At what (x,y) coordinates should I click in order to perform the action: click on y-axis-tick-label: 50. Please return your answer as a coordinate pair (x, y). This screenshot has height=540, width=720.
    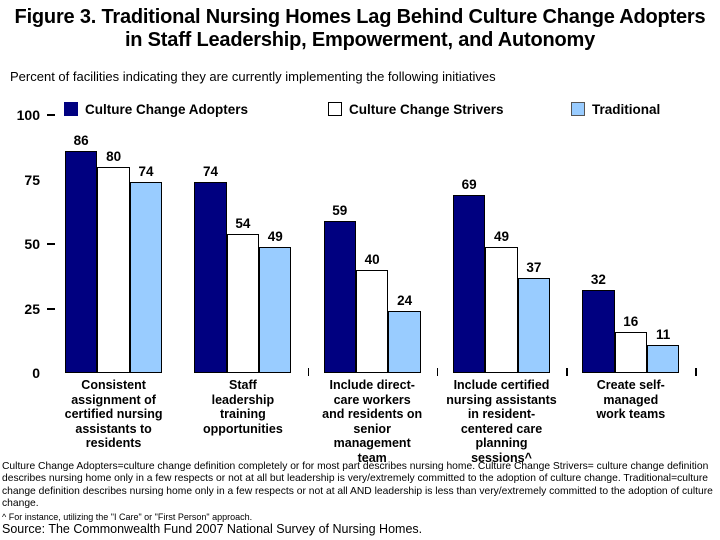
    Looking at the image, I should click on (32, 244).